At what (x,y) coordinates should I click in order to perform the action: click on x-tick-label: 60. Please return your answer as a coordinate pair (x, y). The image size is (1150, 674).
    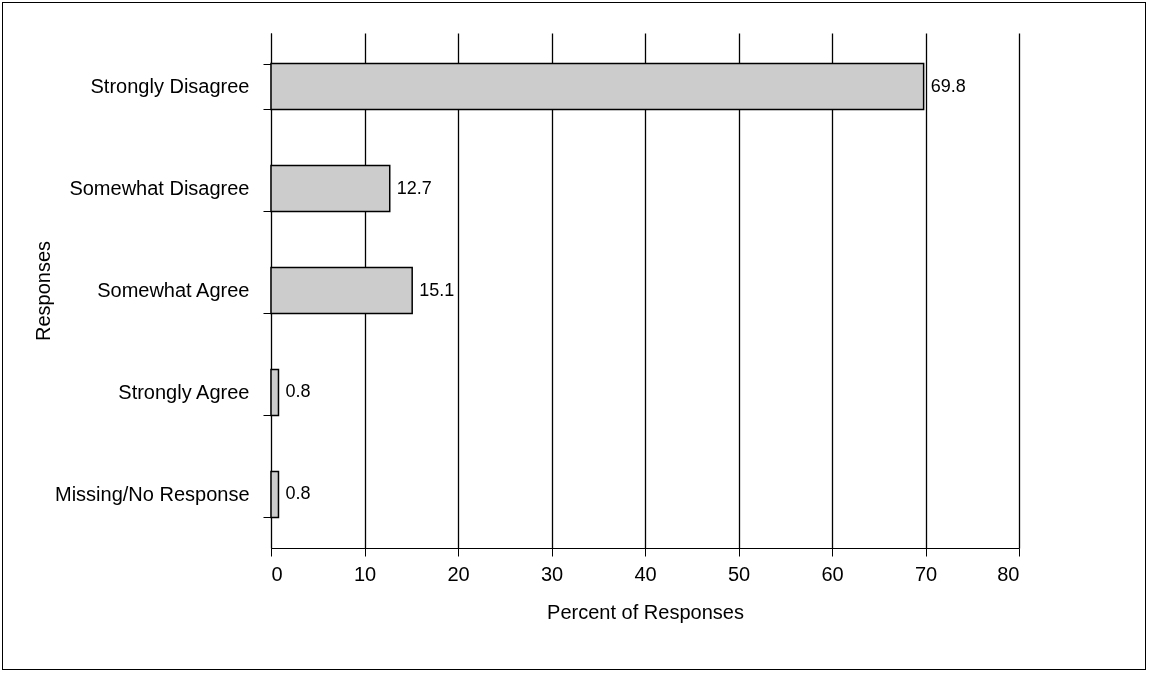
    Looking at the image, I should click on (832, 573).